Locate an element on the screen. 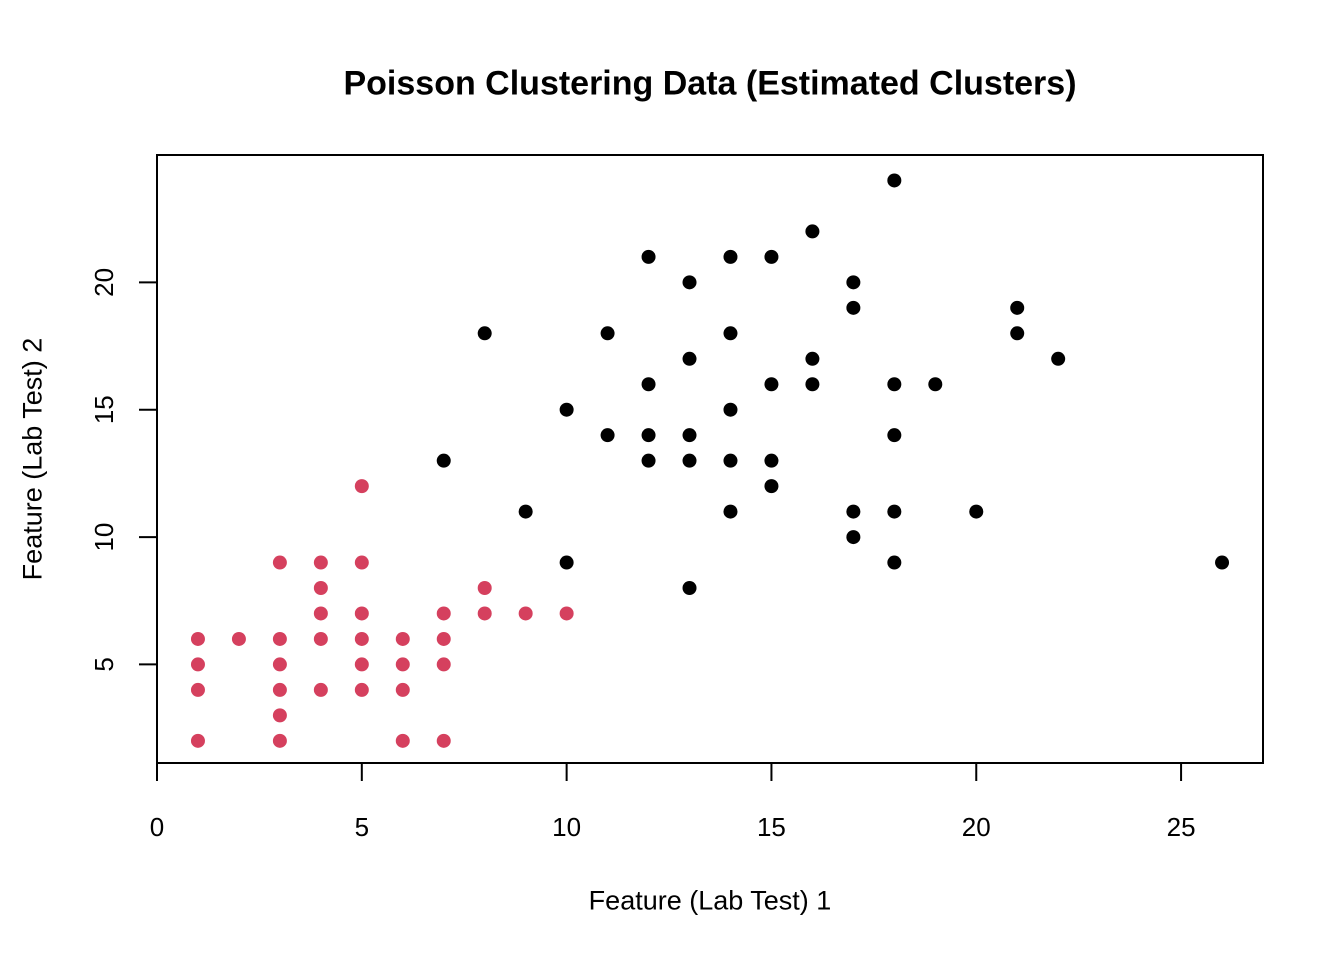  y-tick-label: 10 is located at coordinates (104, 537).